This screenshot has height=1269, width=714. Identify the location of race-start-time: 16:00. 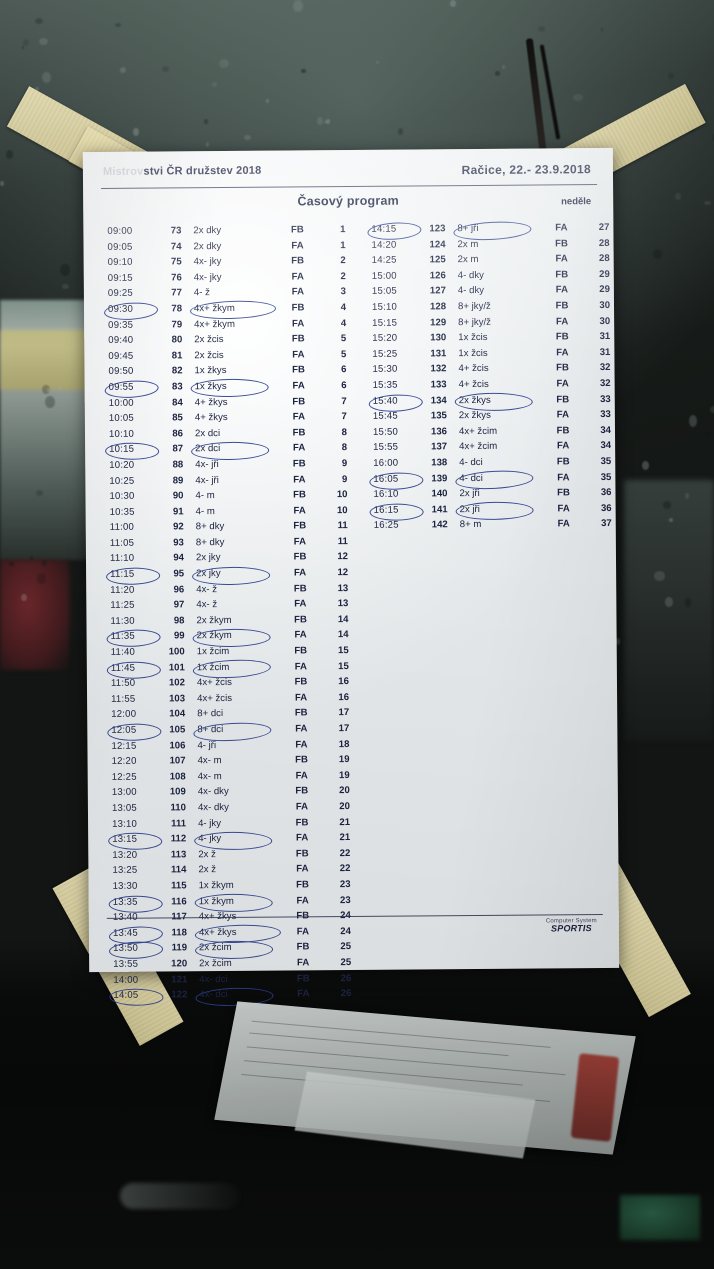
(386, 463).